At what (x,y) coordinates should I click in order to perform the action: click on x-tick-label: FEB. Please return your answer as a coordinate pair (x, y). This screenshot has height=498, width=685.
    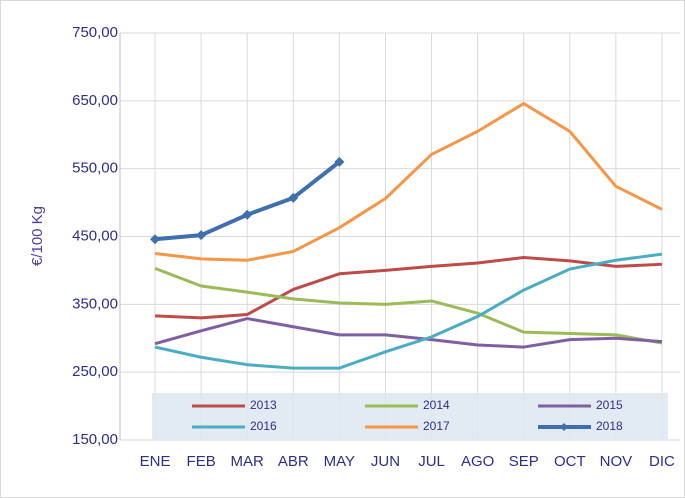
    Looking at the image, I should click on (201, 461).